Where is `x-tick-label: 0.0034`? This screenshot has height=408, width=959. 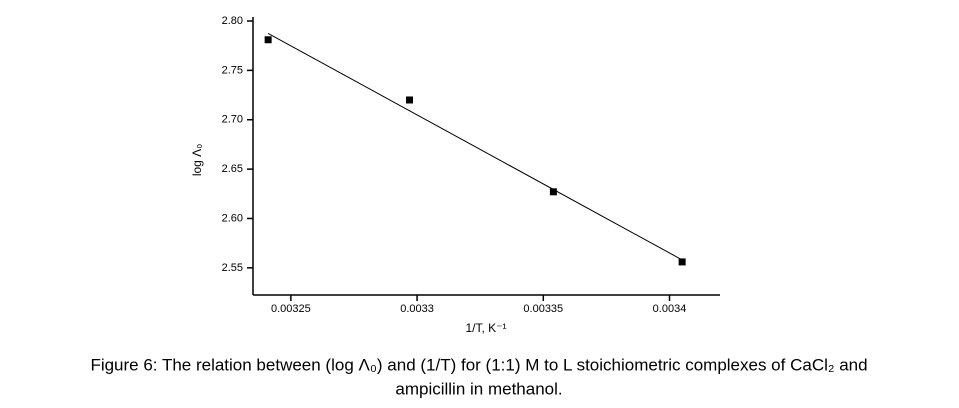
x-tick-label: 0.0034 is located at coordinates (670, 309).